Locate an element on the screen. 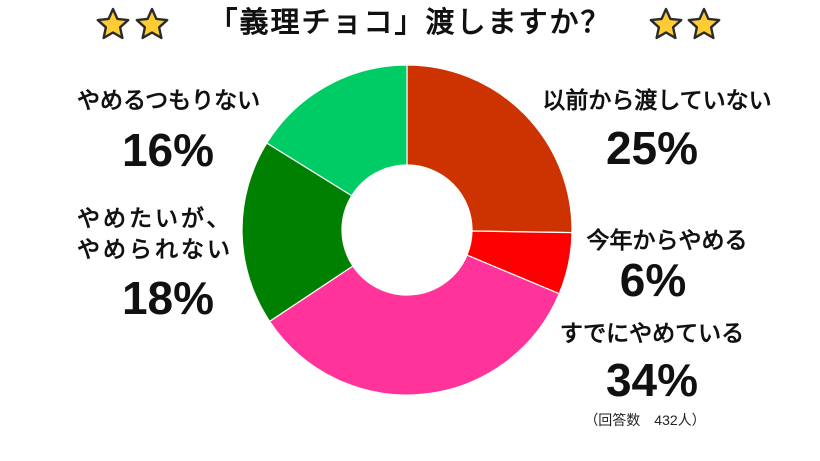  category-label-stopping-this-year: 今年からやめる is located at coordinates (667, 240).